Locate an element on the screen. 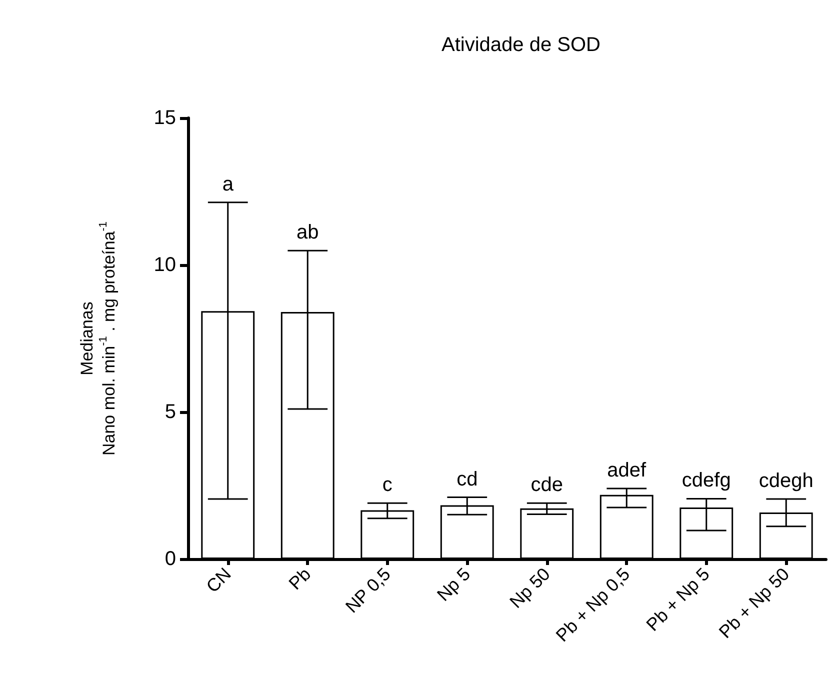  annotation: adef is located at coordinates (627, 470).